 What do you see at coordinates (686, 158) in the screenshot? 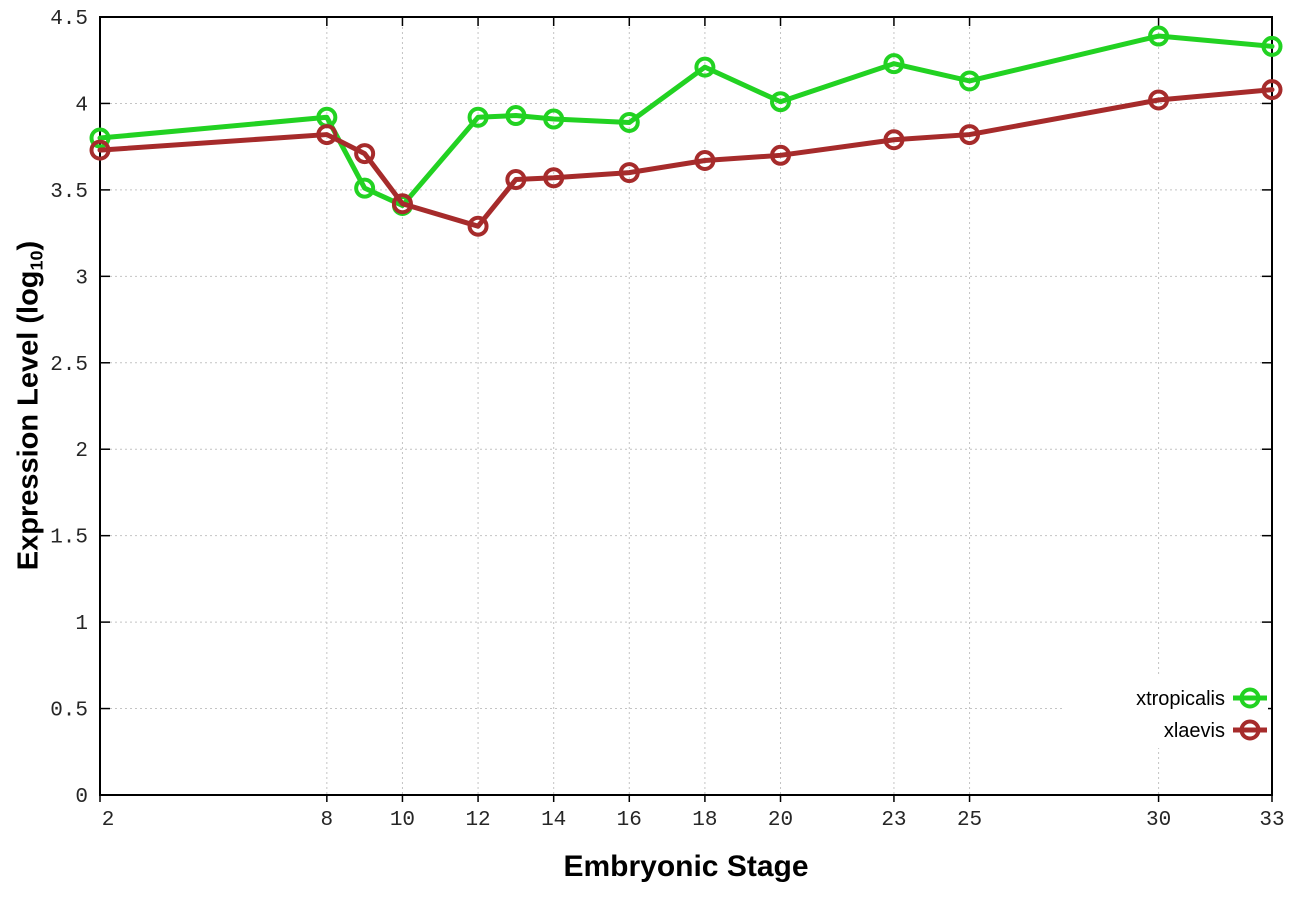
I see `series-line-xlaevis` at bounding box center [686, 158].